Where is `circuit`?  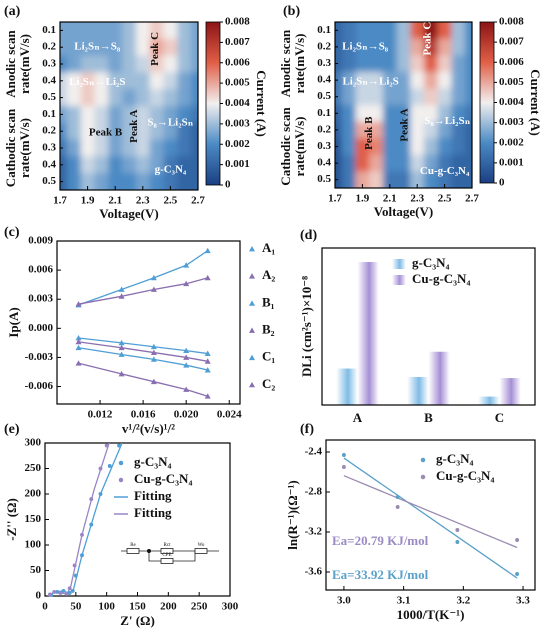
circuit is located at coordinates (170, 556).